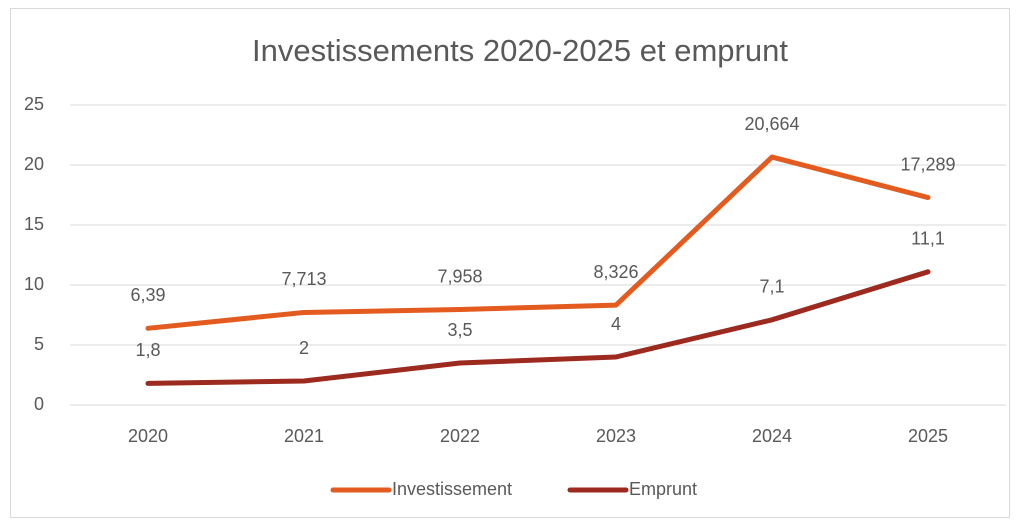  Describe the element at coordinates (304, 436) in the screenshot. I see `x-tick-label: 2021` at that location.